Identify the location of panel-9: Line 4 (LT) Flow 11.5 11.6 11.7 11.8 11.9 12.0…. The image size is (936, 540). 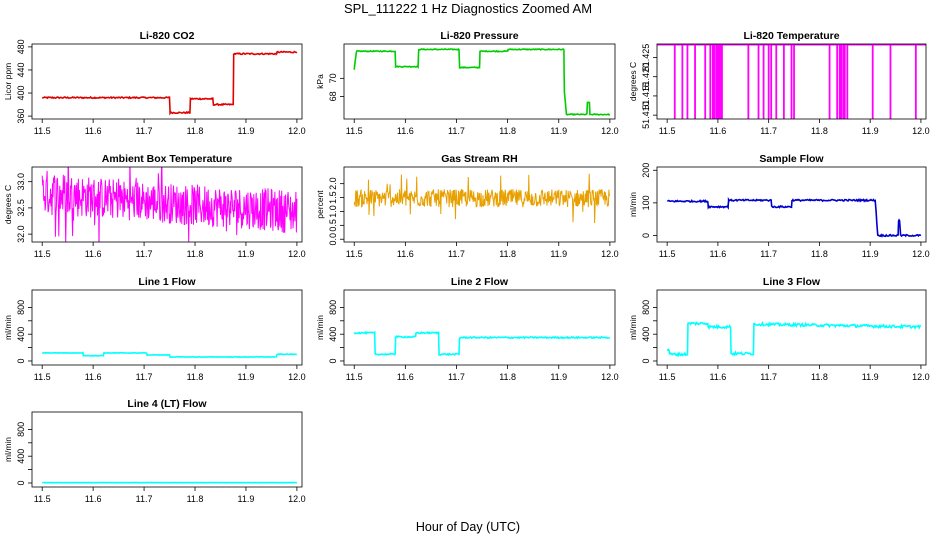
(154, 451).